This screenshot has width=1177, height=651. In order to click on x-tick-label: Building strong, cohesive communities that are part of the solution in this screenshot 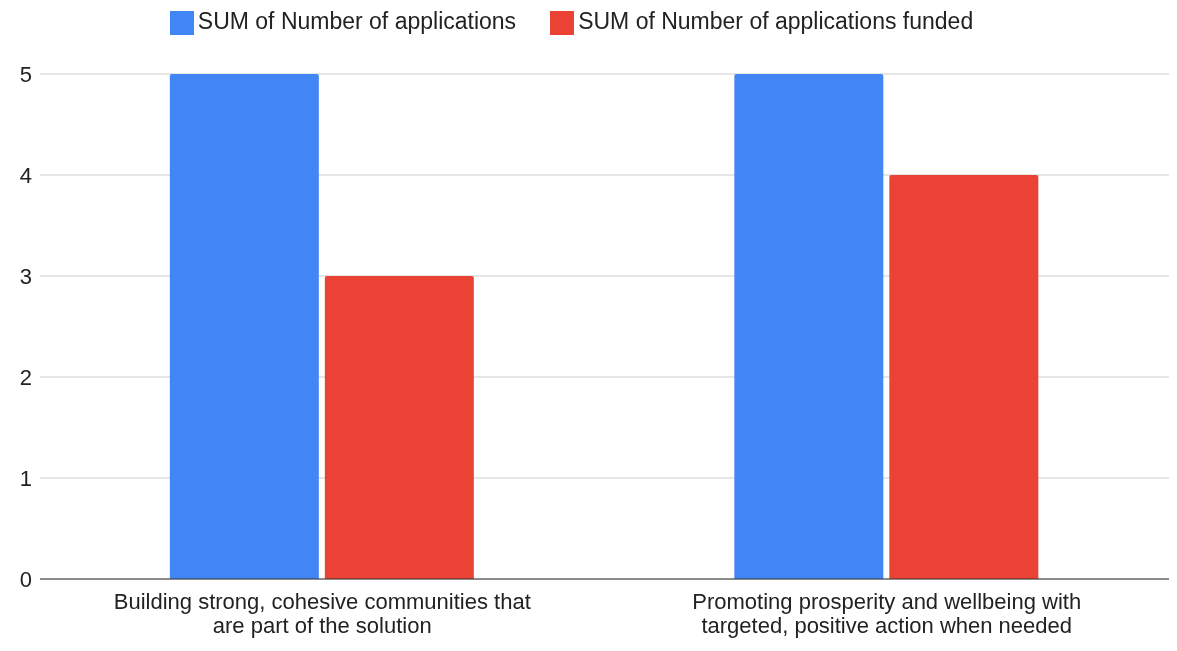, I will do `click(322, 613)`.